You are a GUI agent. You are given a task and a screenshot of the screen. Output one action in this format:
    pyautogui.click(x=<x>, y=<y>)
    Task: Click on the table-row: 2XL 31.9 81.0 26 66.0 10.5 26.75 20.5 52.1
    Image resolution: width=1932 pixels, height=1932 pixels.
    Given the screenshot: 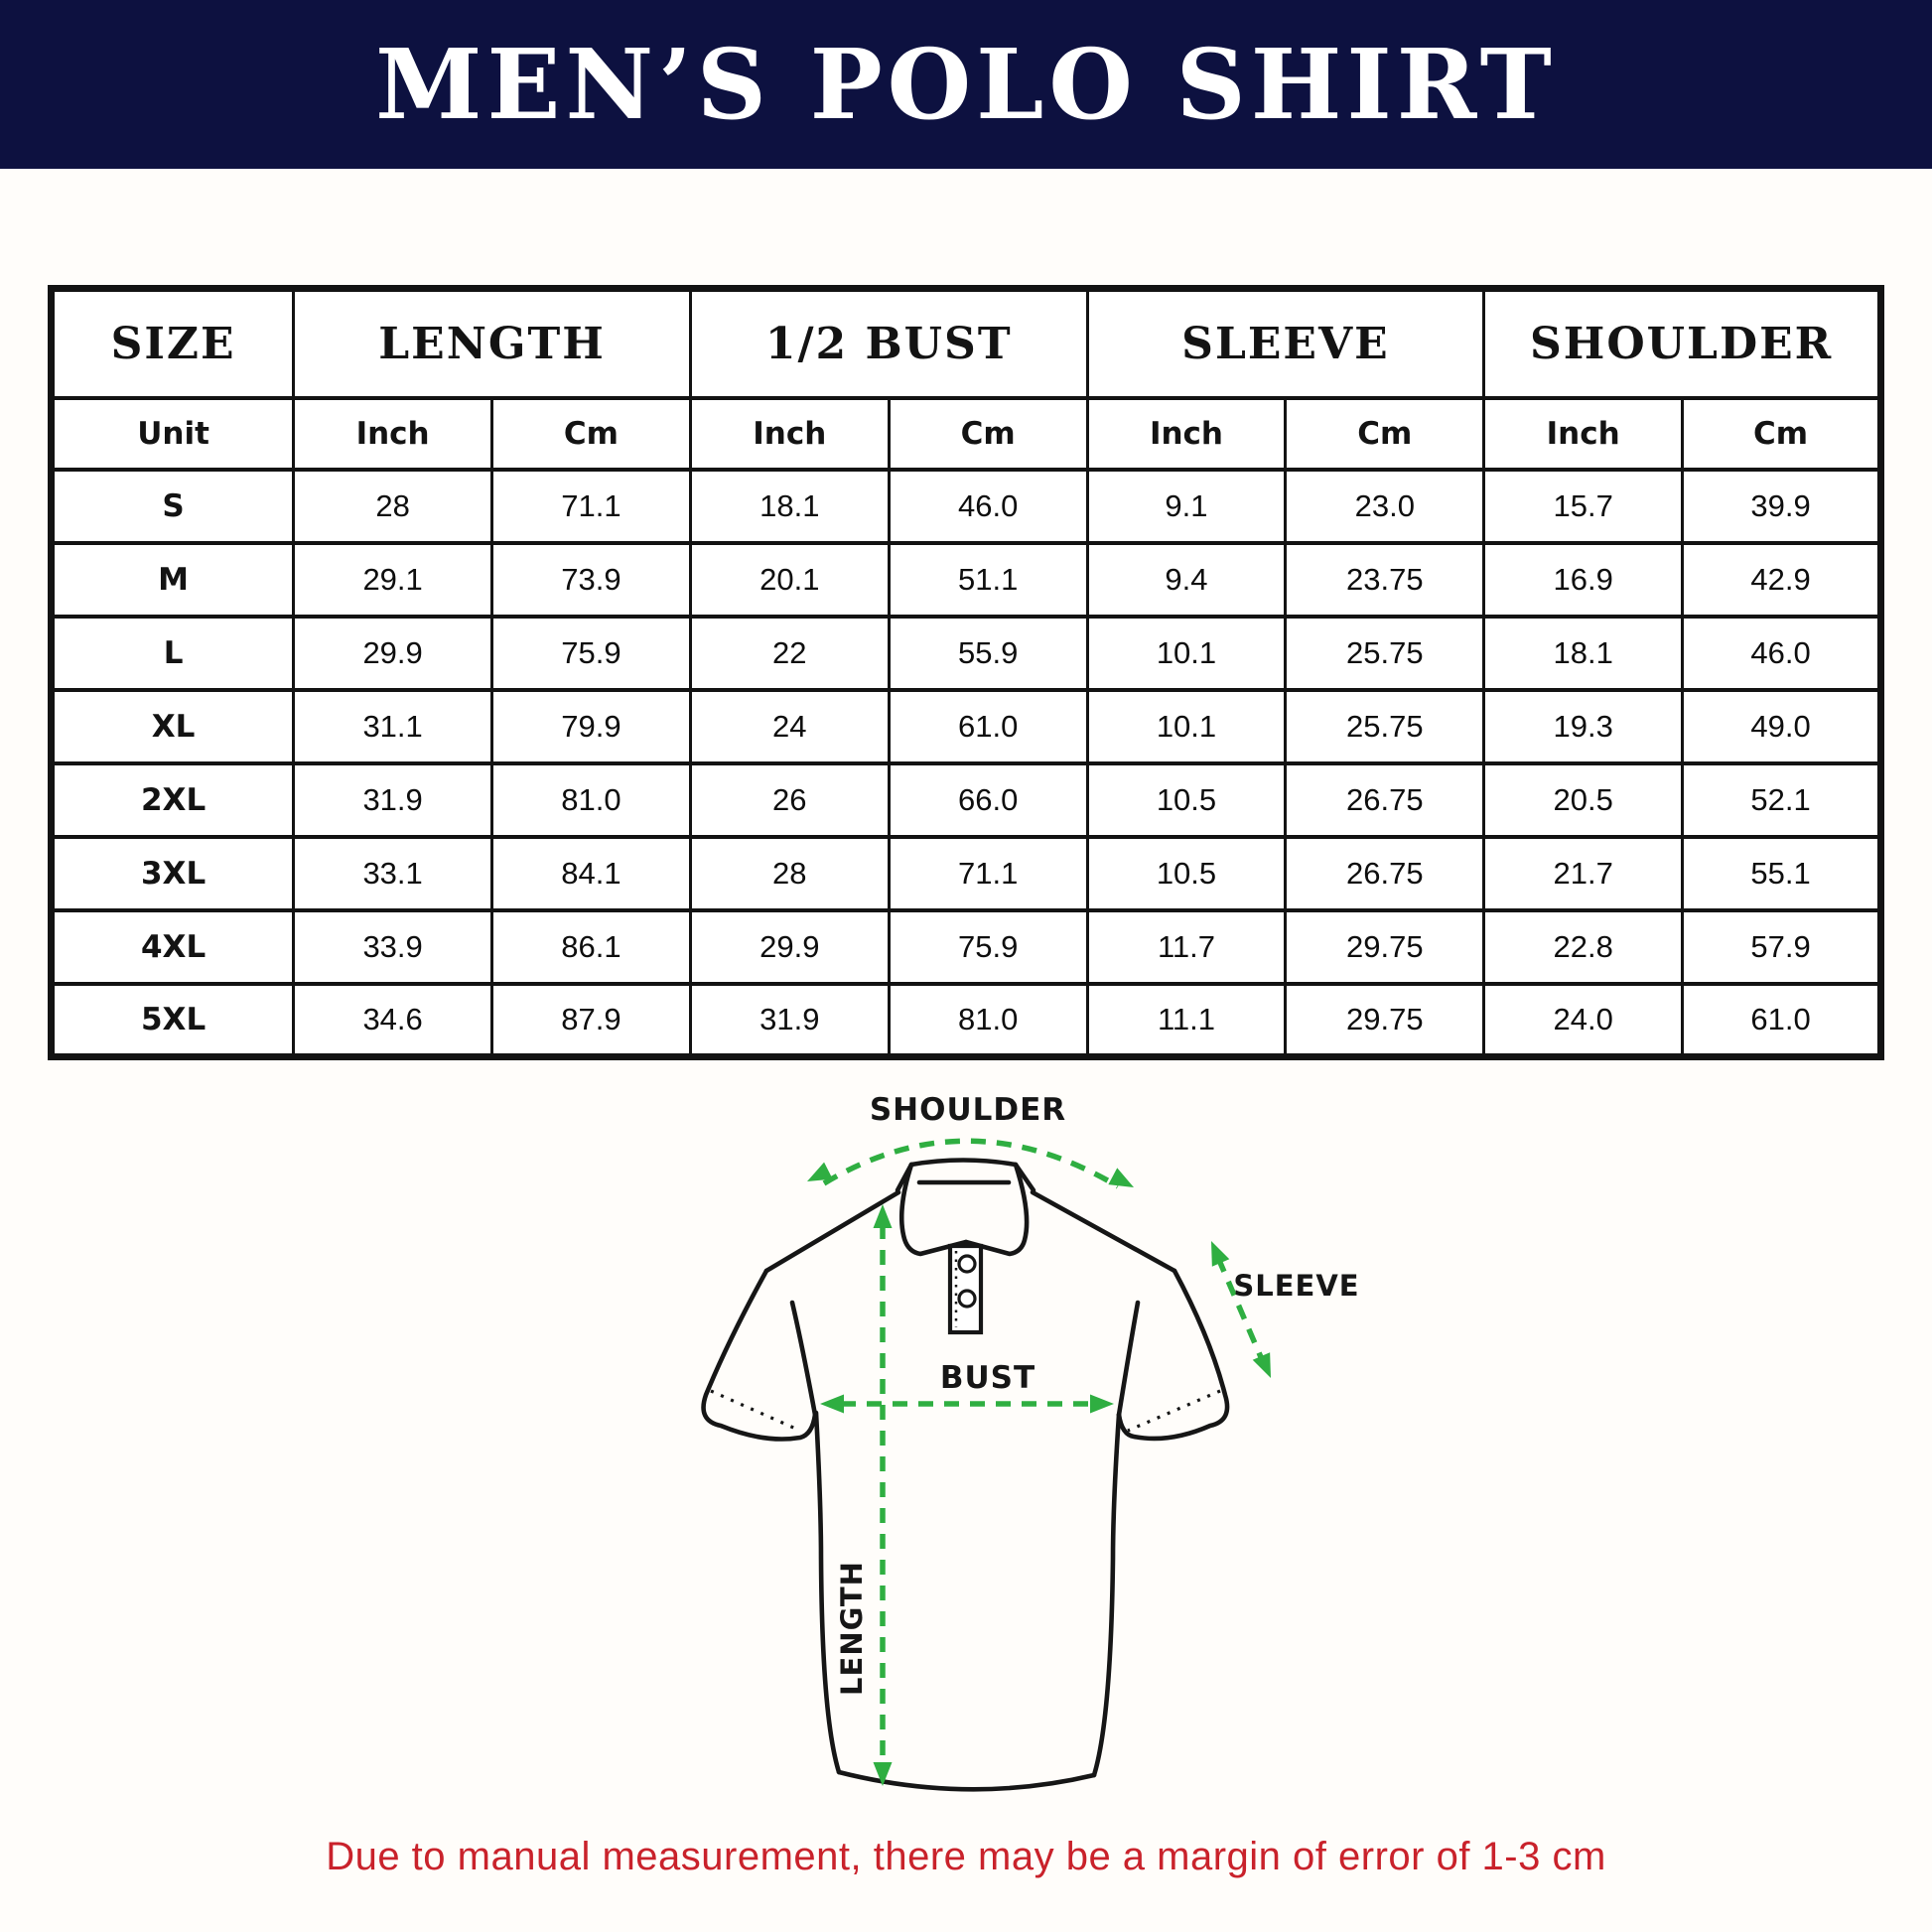 What is the action you would take?
    pyautogui.click(x=966, y=800)
    